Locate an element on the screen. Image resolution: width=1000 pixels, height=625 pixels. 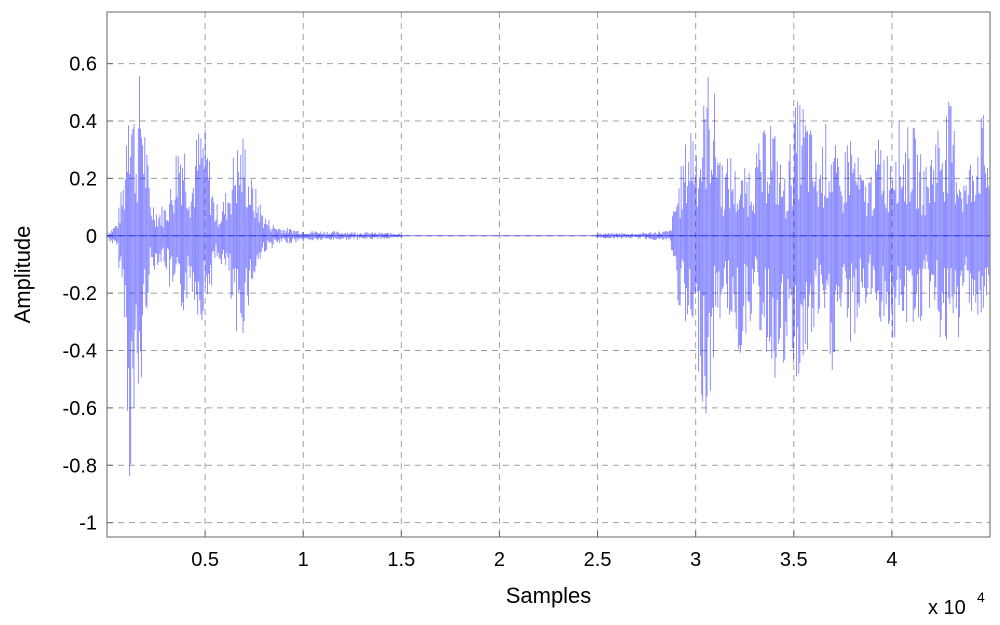
y-axis-label: Amplitude is located at coordinates (22, 275).